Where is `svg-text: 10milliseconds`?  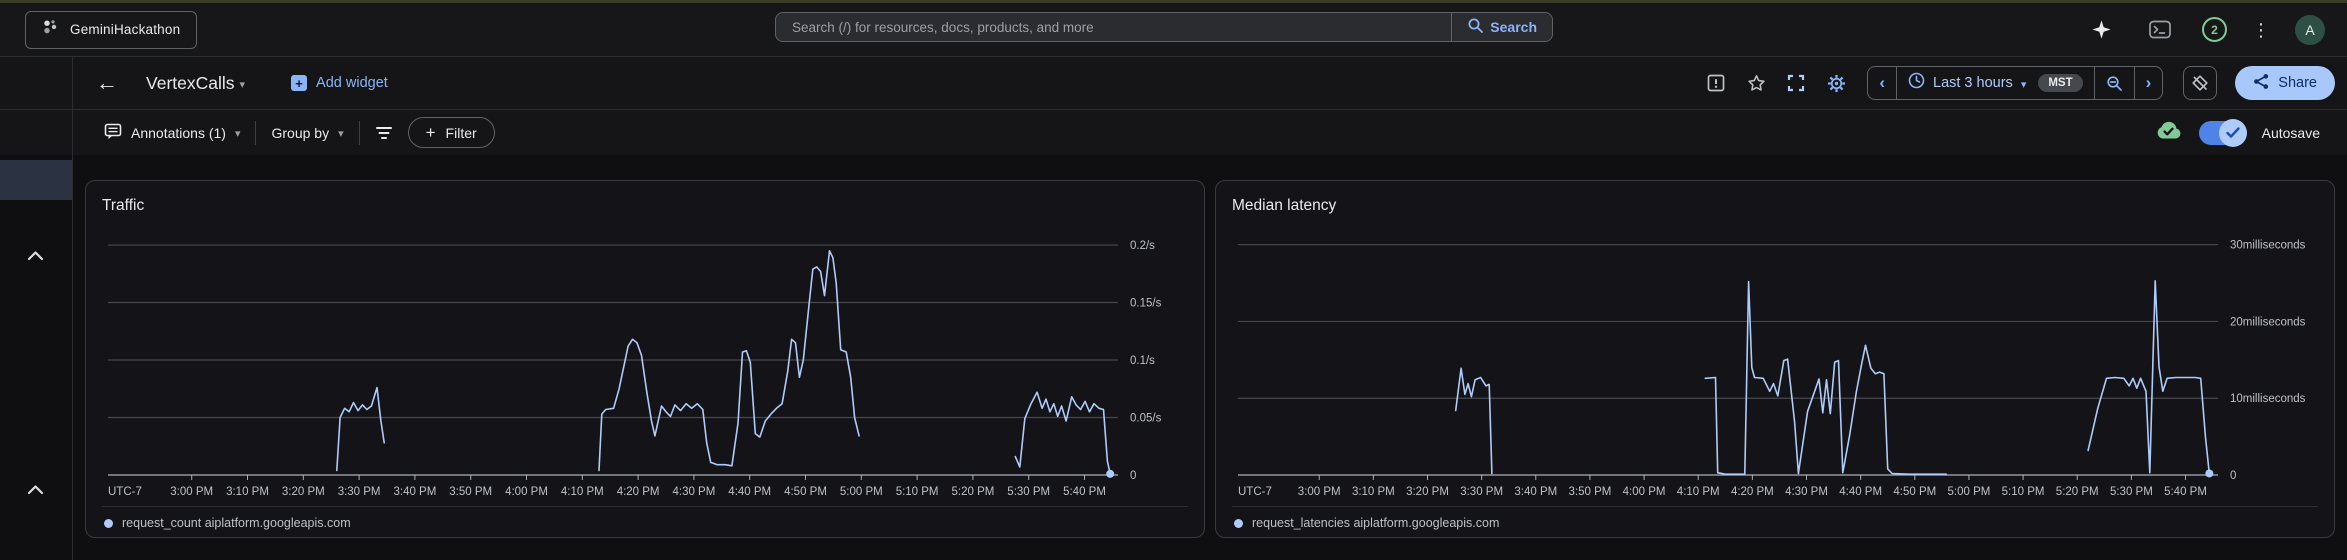 svg-text: 10milliseconds is located at coordinates (2268, 399).